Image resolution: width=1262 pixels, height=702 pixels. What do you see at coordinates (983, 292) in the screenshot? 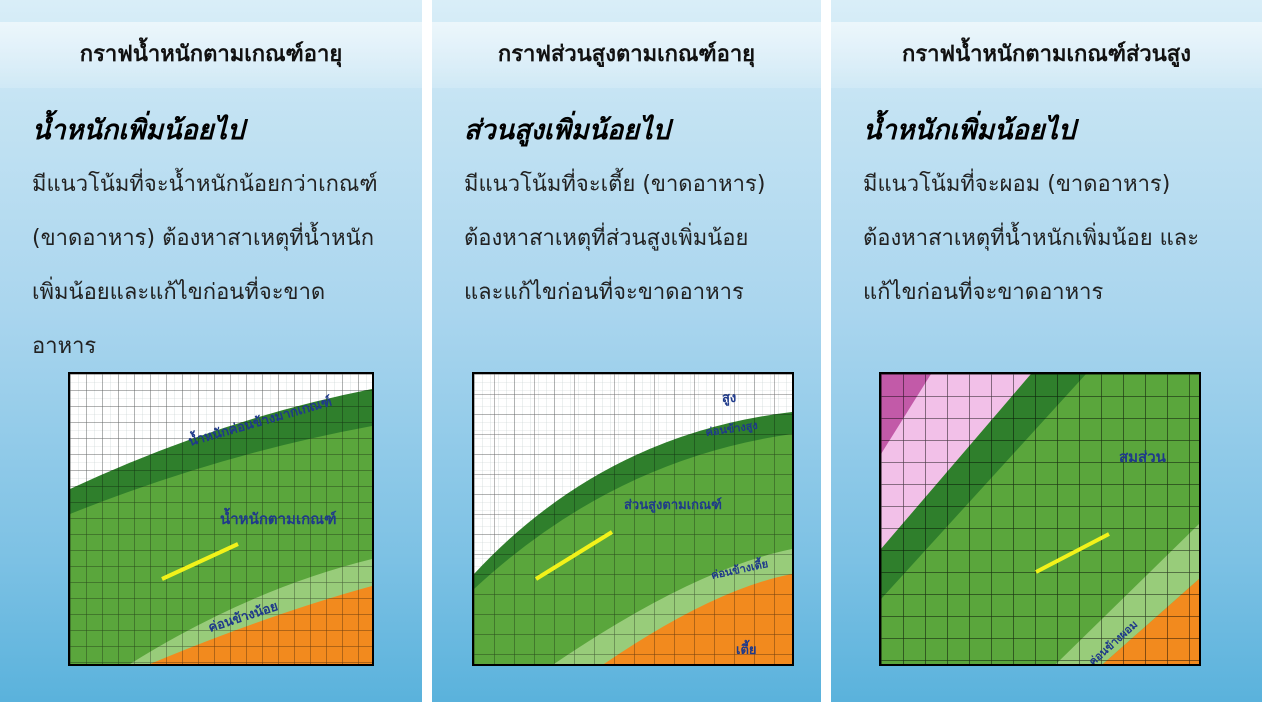
I see `description-line: แก้ไขก่อนที่จะขาดอาหาร` at bounding box center [983, 292].